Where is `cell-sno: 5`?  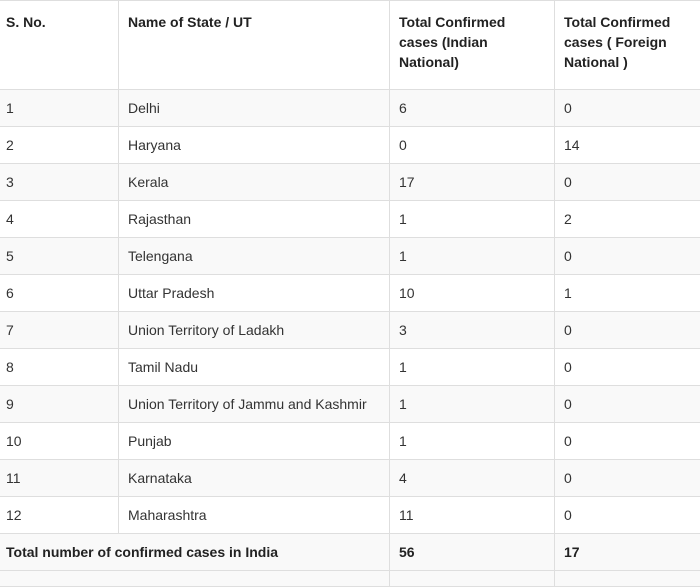 cell-sno: 5 is located at coordinates (59, 256).